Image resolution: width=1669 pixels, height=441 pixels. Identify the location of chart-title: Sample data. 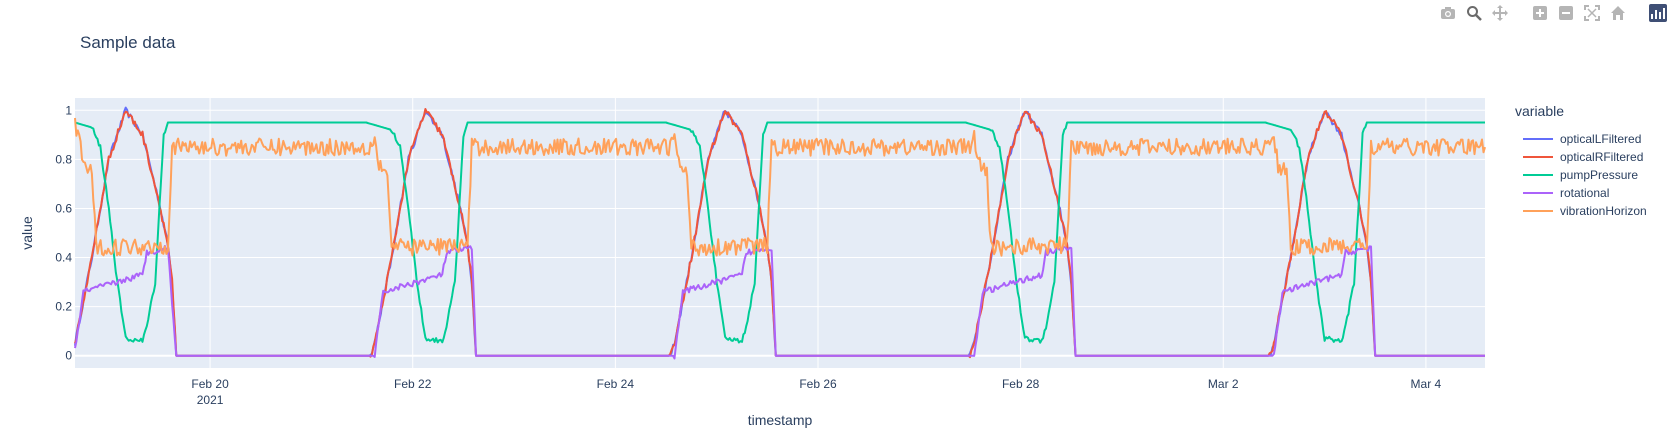
(128, 42).